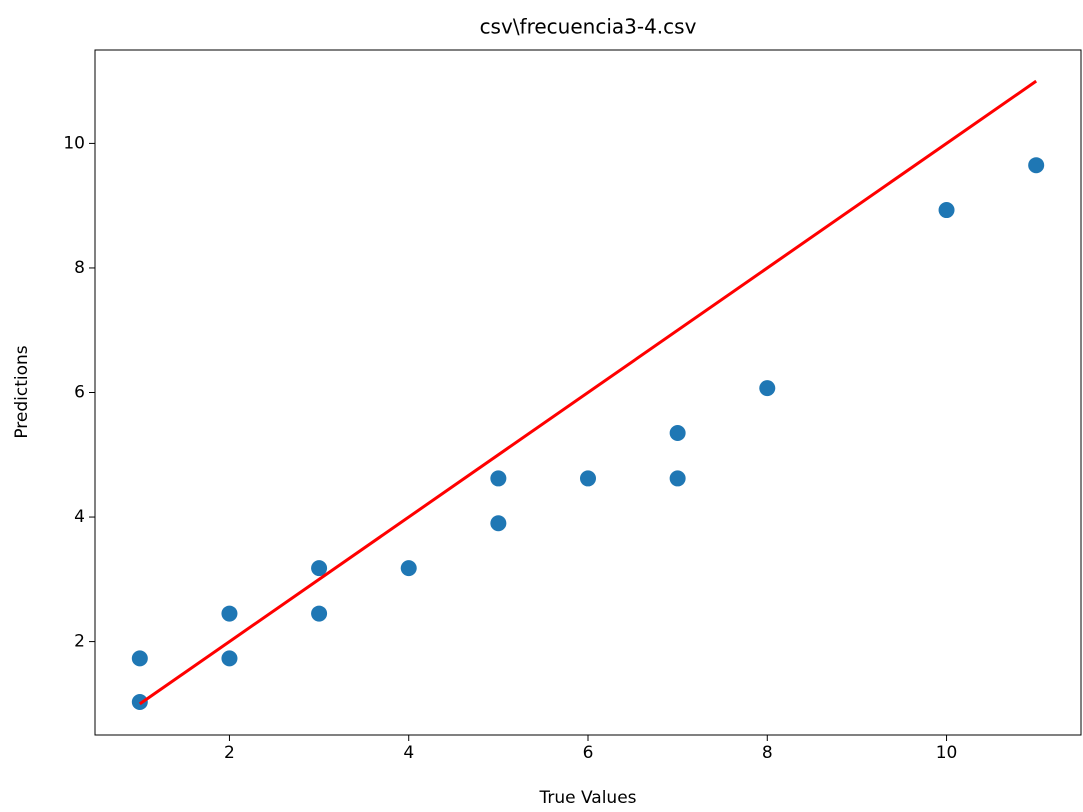 The height and width of the screenshot is (812, 1083). What do you see at coordinates (229, 753) in the screenshot?
I see `x-tick-label: 2` at bounding box center [229, 753].